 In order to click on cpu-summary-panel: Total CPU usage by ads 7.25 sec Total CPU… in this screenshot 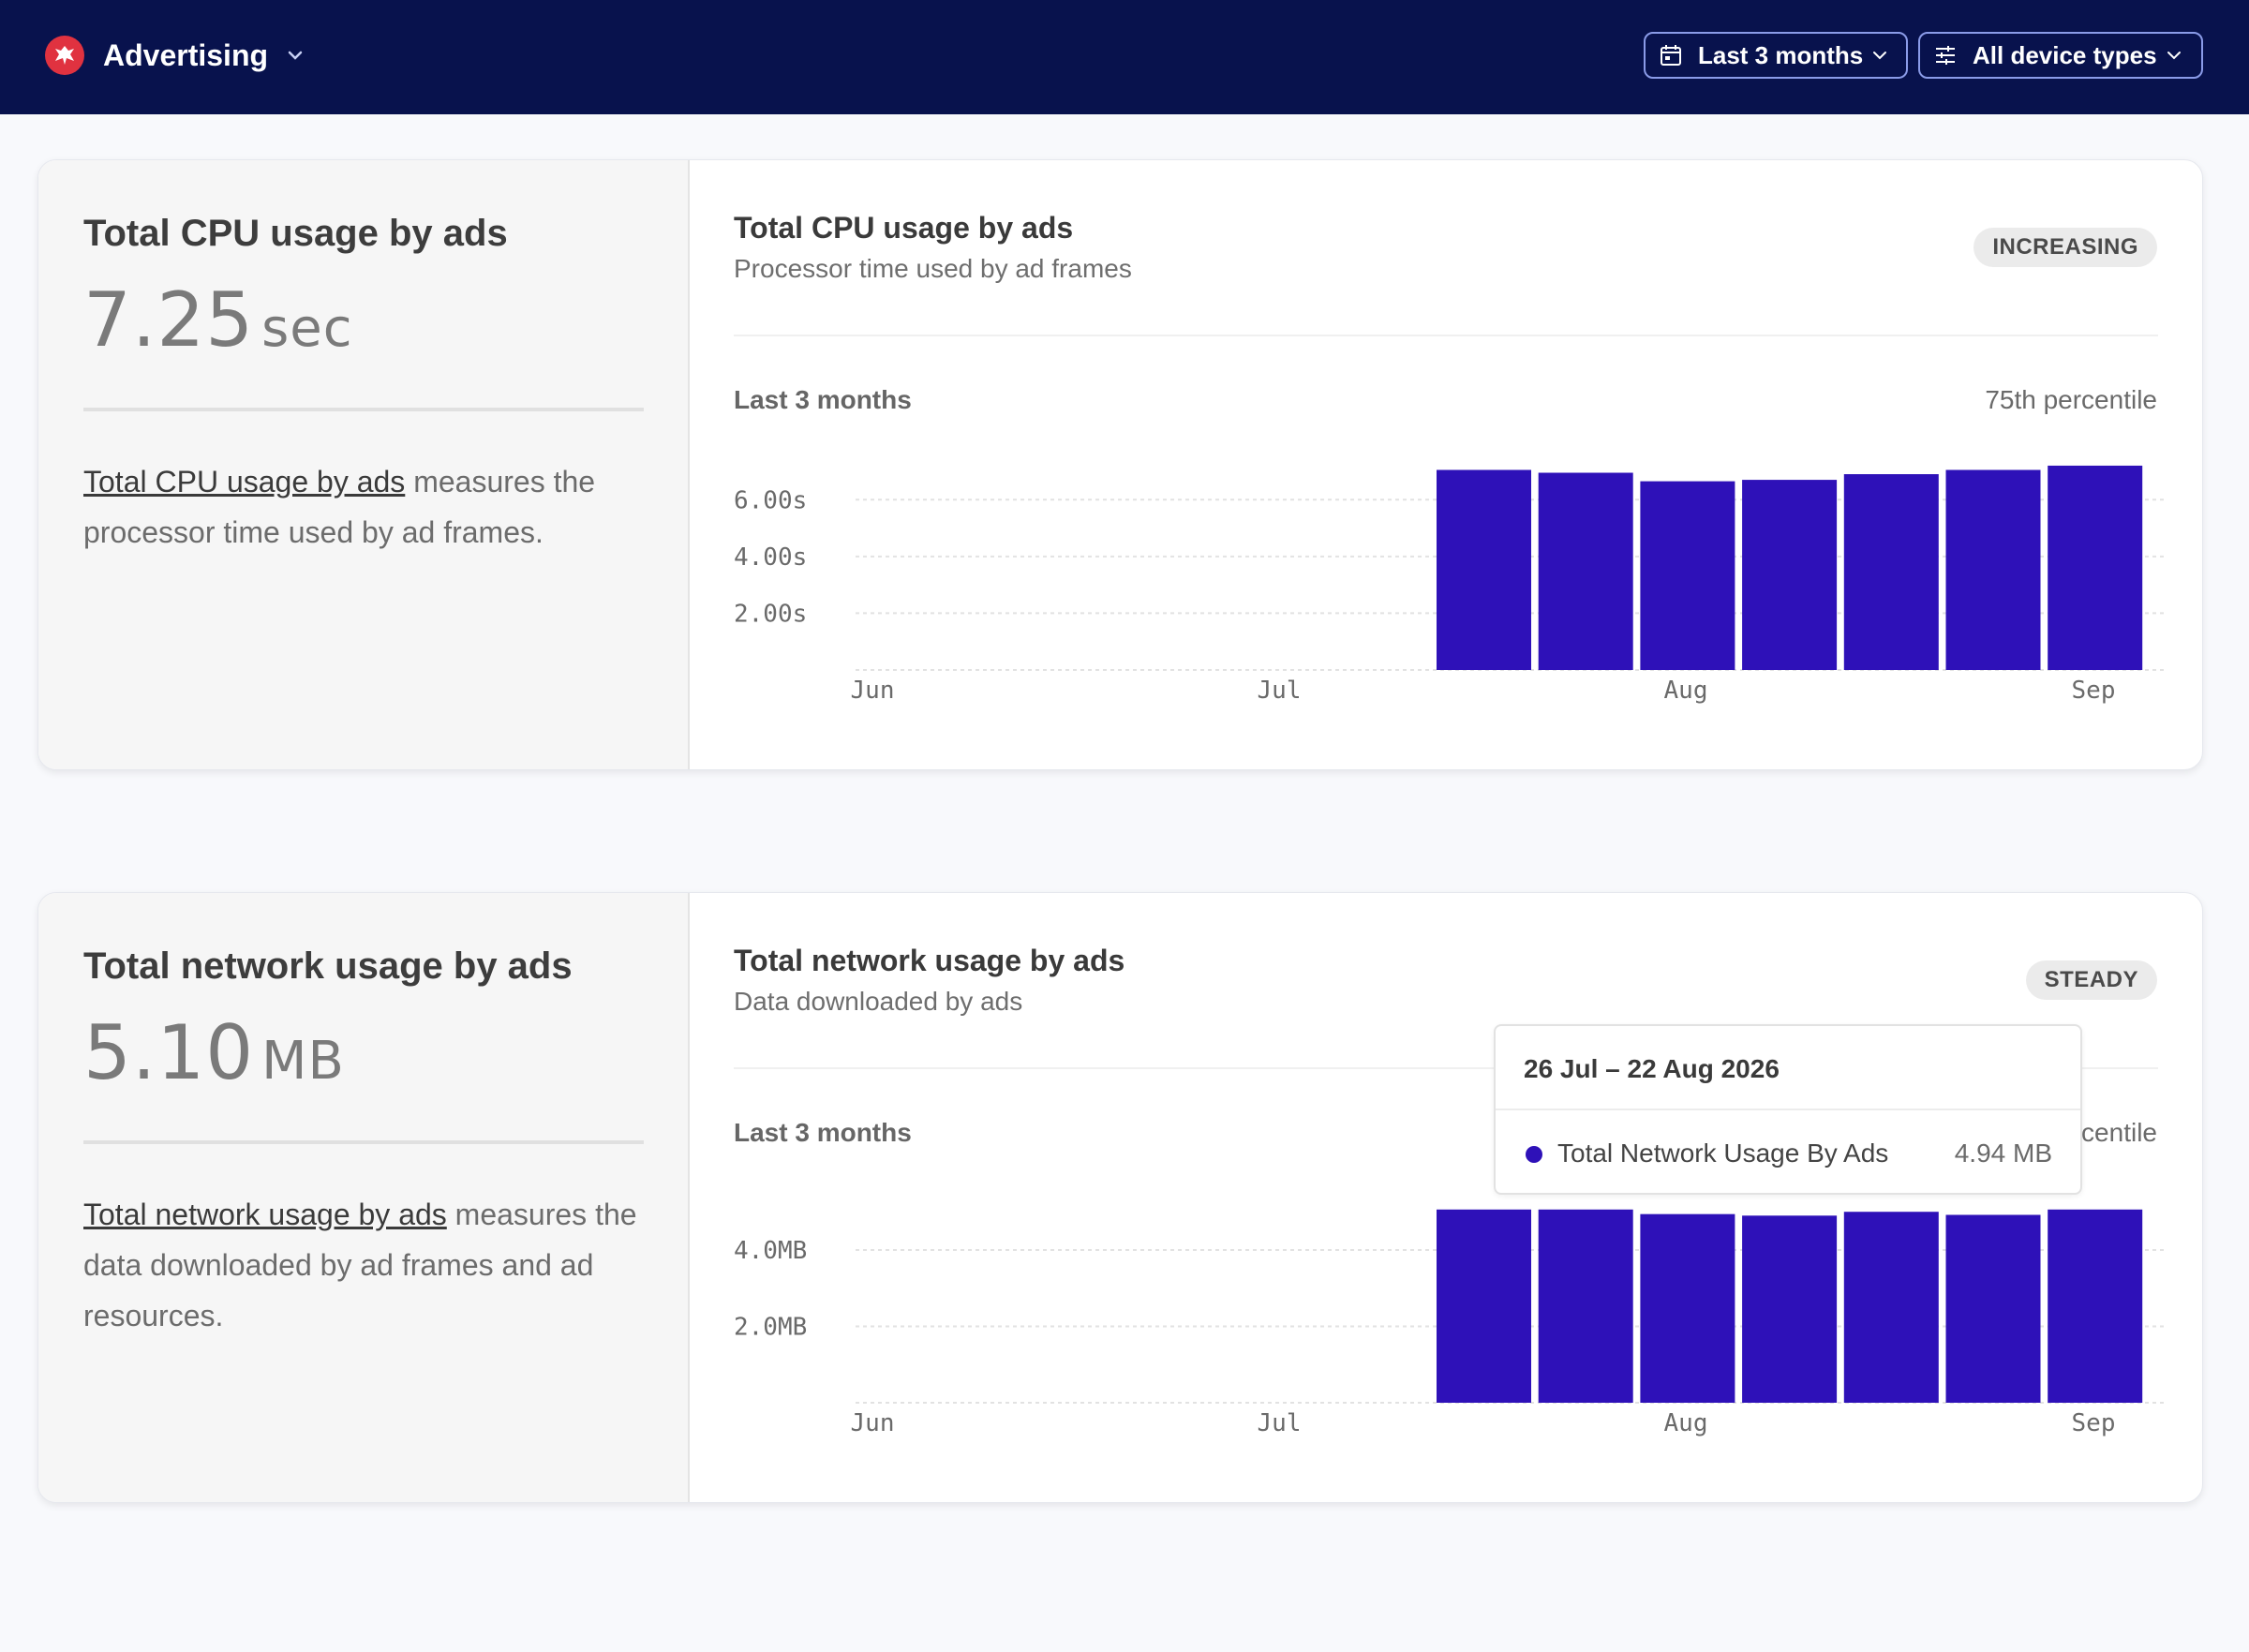, I will do `click(364, 464)`.